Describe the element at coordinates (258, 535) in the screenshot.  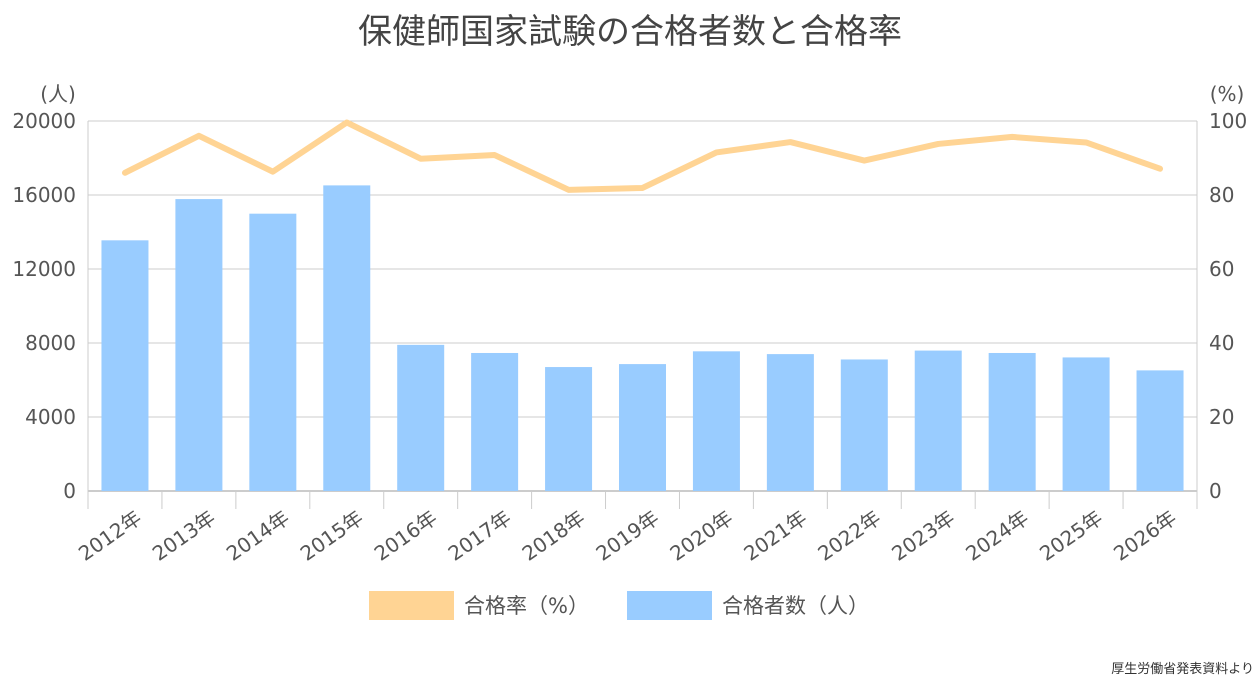
I see `x-axis-tick-label: 2014年` at that location.